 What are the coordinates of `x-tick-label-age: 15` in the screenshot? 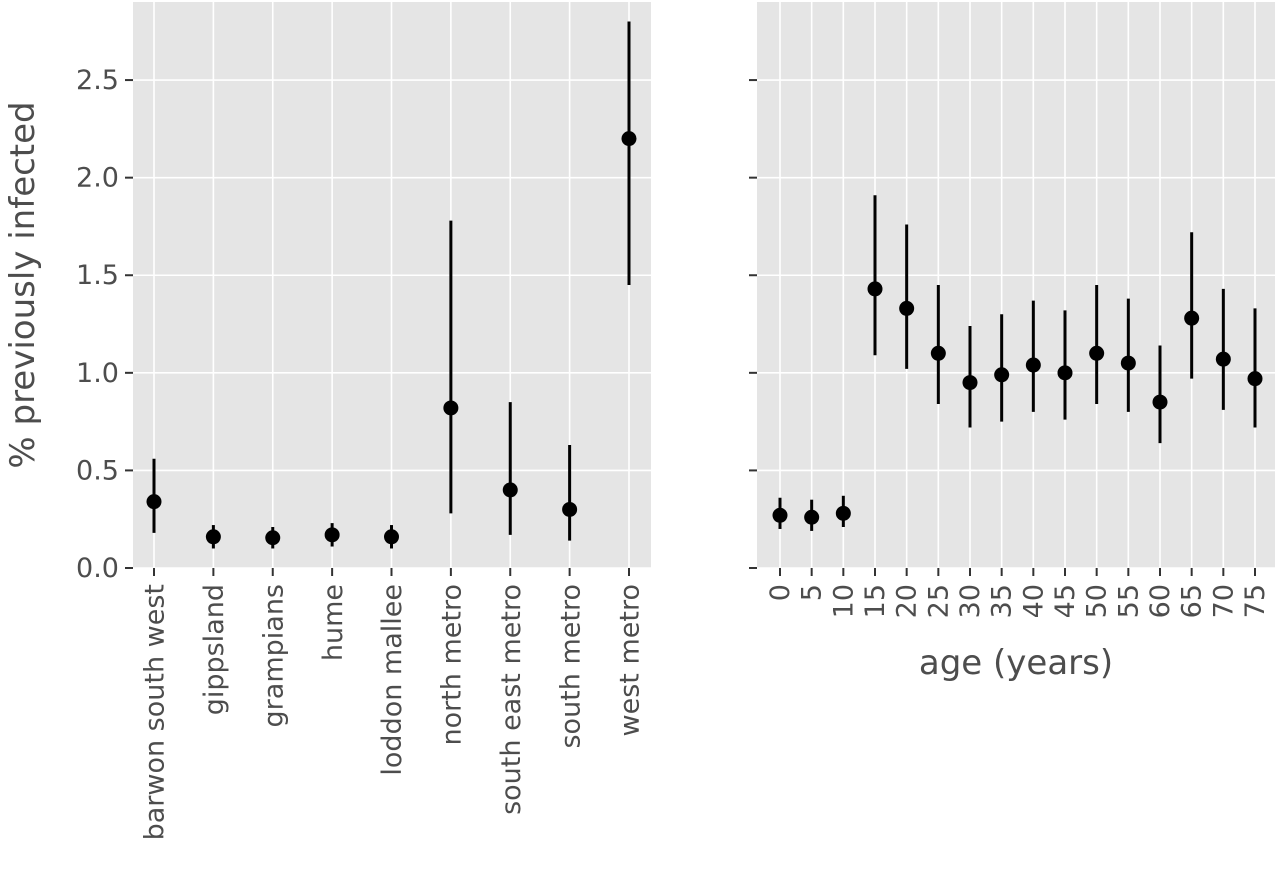 It's located at (875, 601).